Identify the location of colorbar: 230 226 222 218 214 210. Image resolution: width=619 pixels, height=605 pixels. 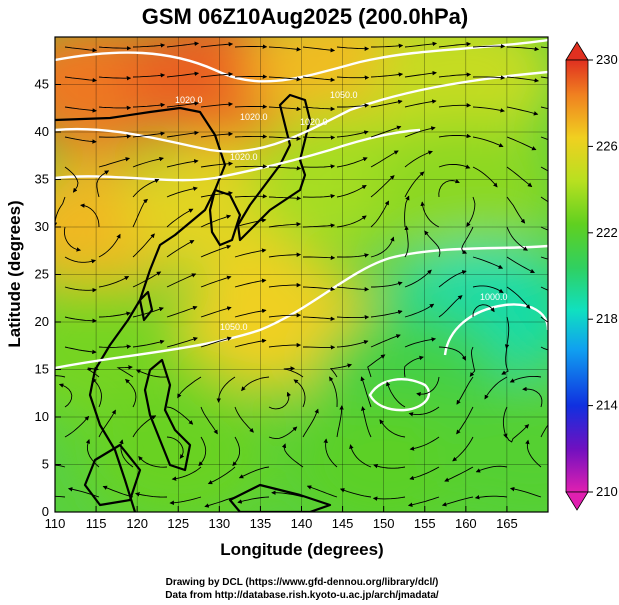
(591, 276).